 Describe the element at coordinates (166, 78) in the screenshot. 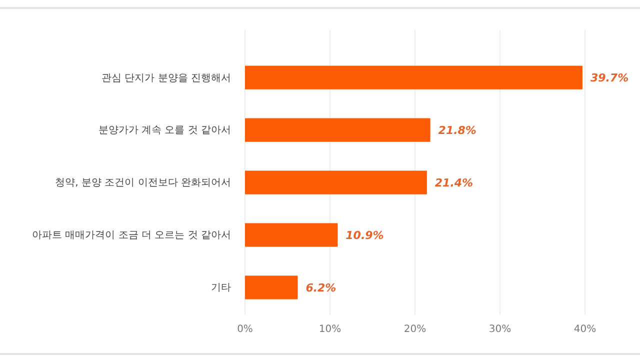

I see `y-tick-label: 관심 단지가 분양을 진행해서` at that location.